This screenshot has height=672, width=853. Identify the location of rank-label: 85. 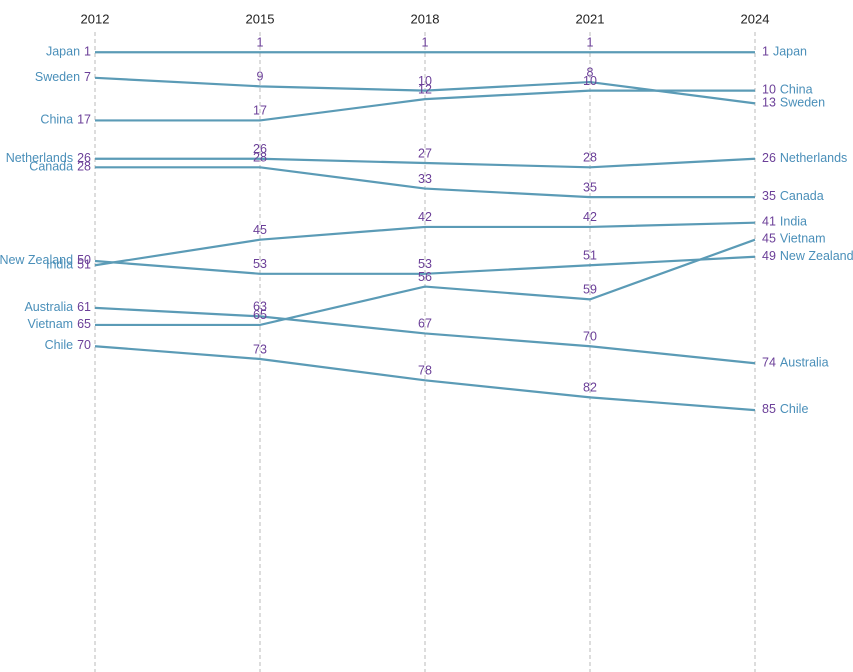
(769, 409).